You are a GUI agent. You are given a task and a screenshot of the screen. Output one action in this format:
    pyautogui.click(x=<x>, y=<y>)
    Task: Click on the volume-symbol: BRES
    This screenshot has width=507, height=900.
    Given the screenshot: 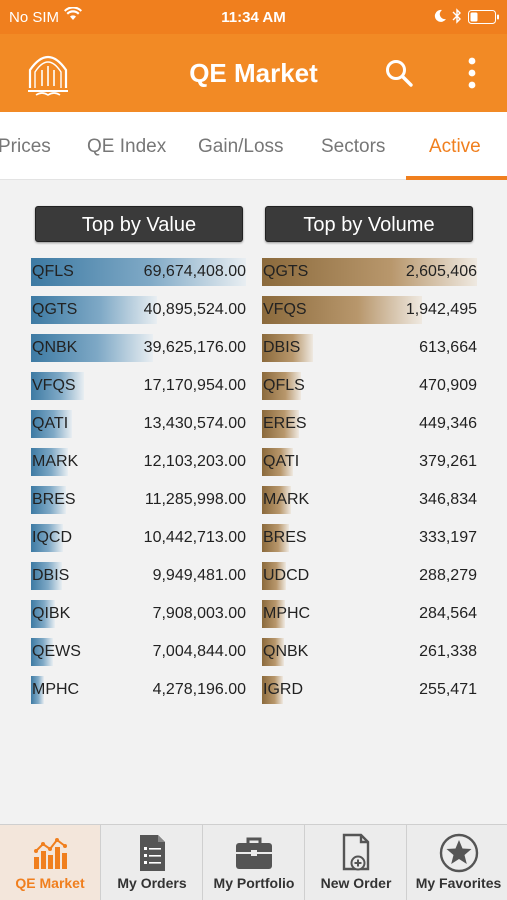 What is the action you would take?
    pyautogui.click(x=285, y=537)
    